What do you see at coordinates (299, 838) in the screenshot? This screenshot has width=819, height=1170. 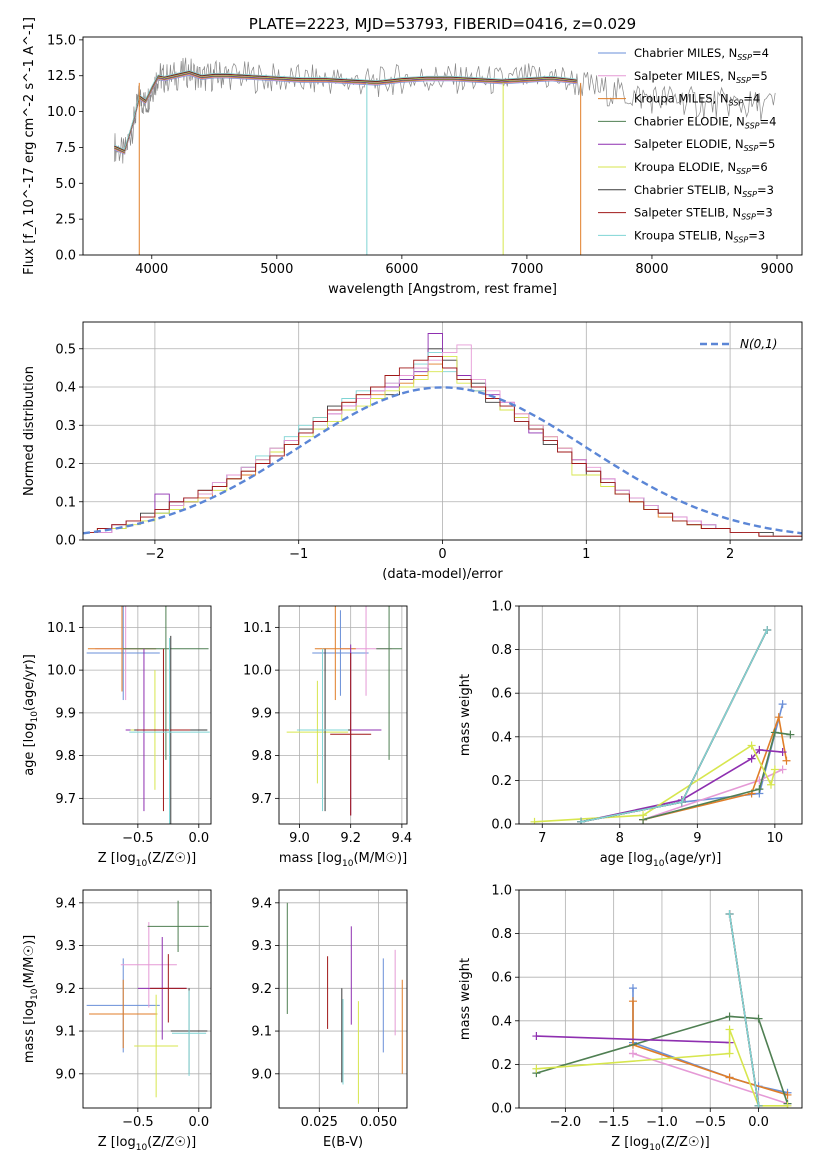 I see `age-vs-mass-xtick-label: 9.0` at bounding box center [299, 838].